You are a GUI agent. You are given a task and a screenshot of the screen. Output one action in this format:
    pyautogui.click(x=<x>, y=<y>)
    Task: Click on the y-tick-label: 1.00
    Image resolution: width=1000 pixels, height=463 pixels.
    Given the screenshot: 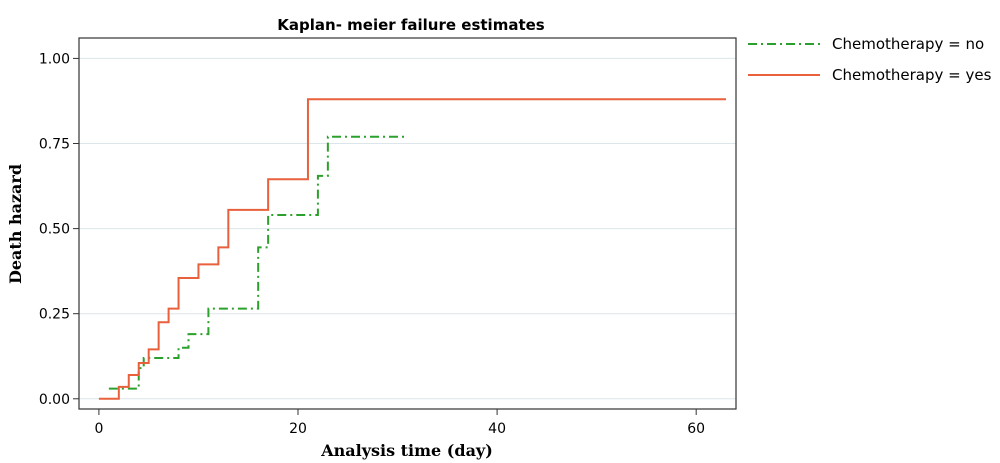 What is the action you would take?
    pyautogui.click(x=54, y=59)
    